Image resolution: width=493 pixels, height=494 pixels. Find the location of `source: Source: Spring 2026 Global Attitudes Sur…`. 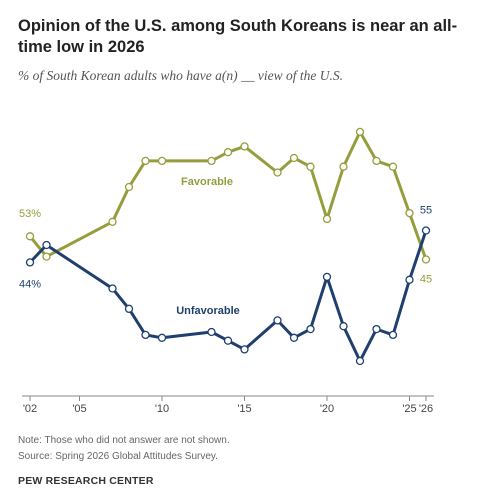

source: Source: Spring 2026 Global Attitudes Sur… is located at coordinates (118, 456).